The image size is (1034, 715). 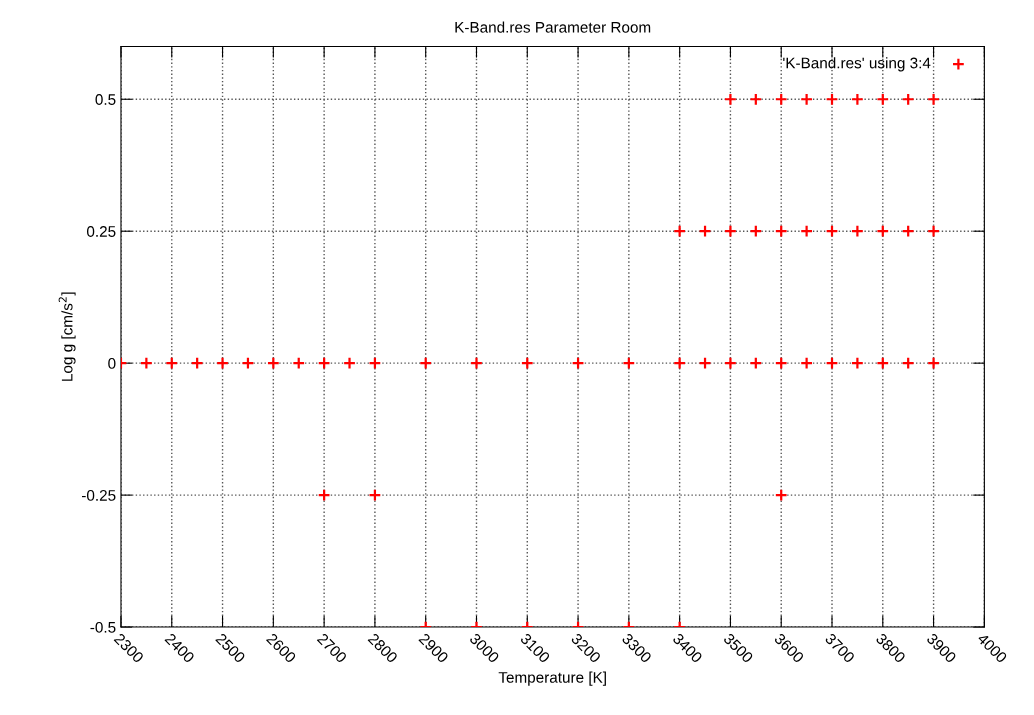 What do you see at coordinates (552, 678) in the screenshot?
I see `x-axis-title: Temperature [K]` at bounding box center [552, 678].